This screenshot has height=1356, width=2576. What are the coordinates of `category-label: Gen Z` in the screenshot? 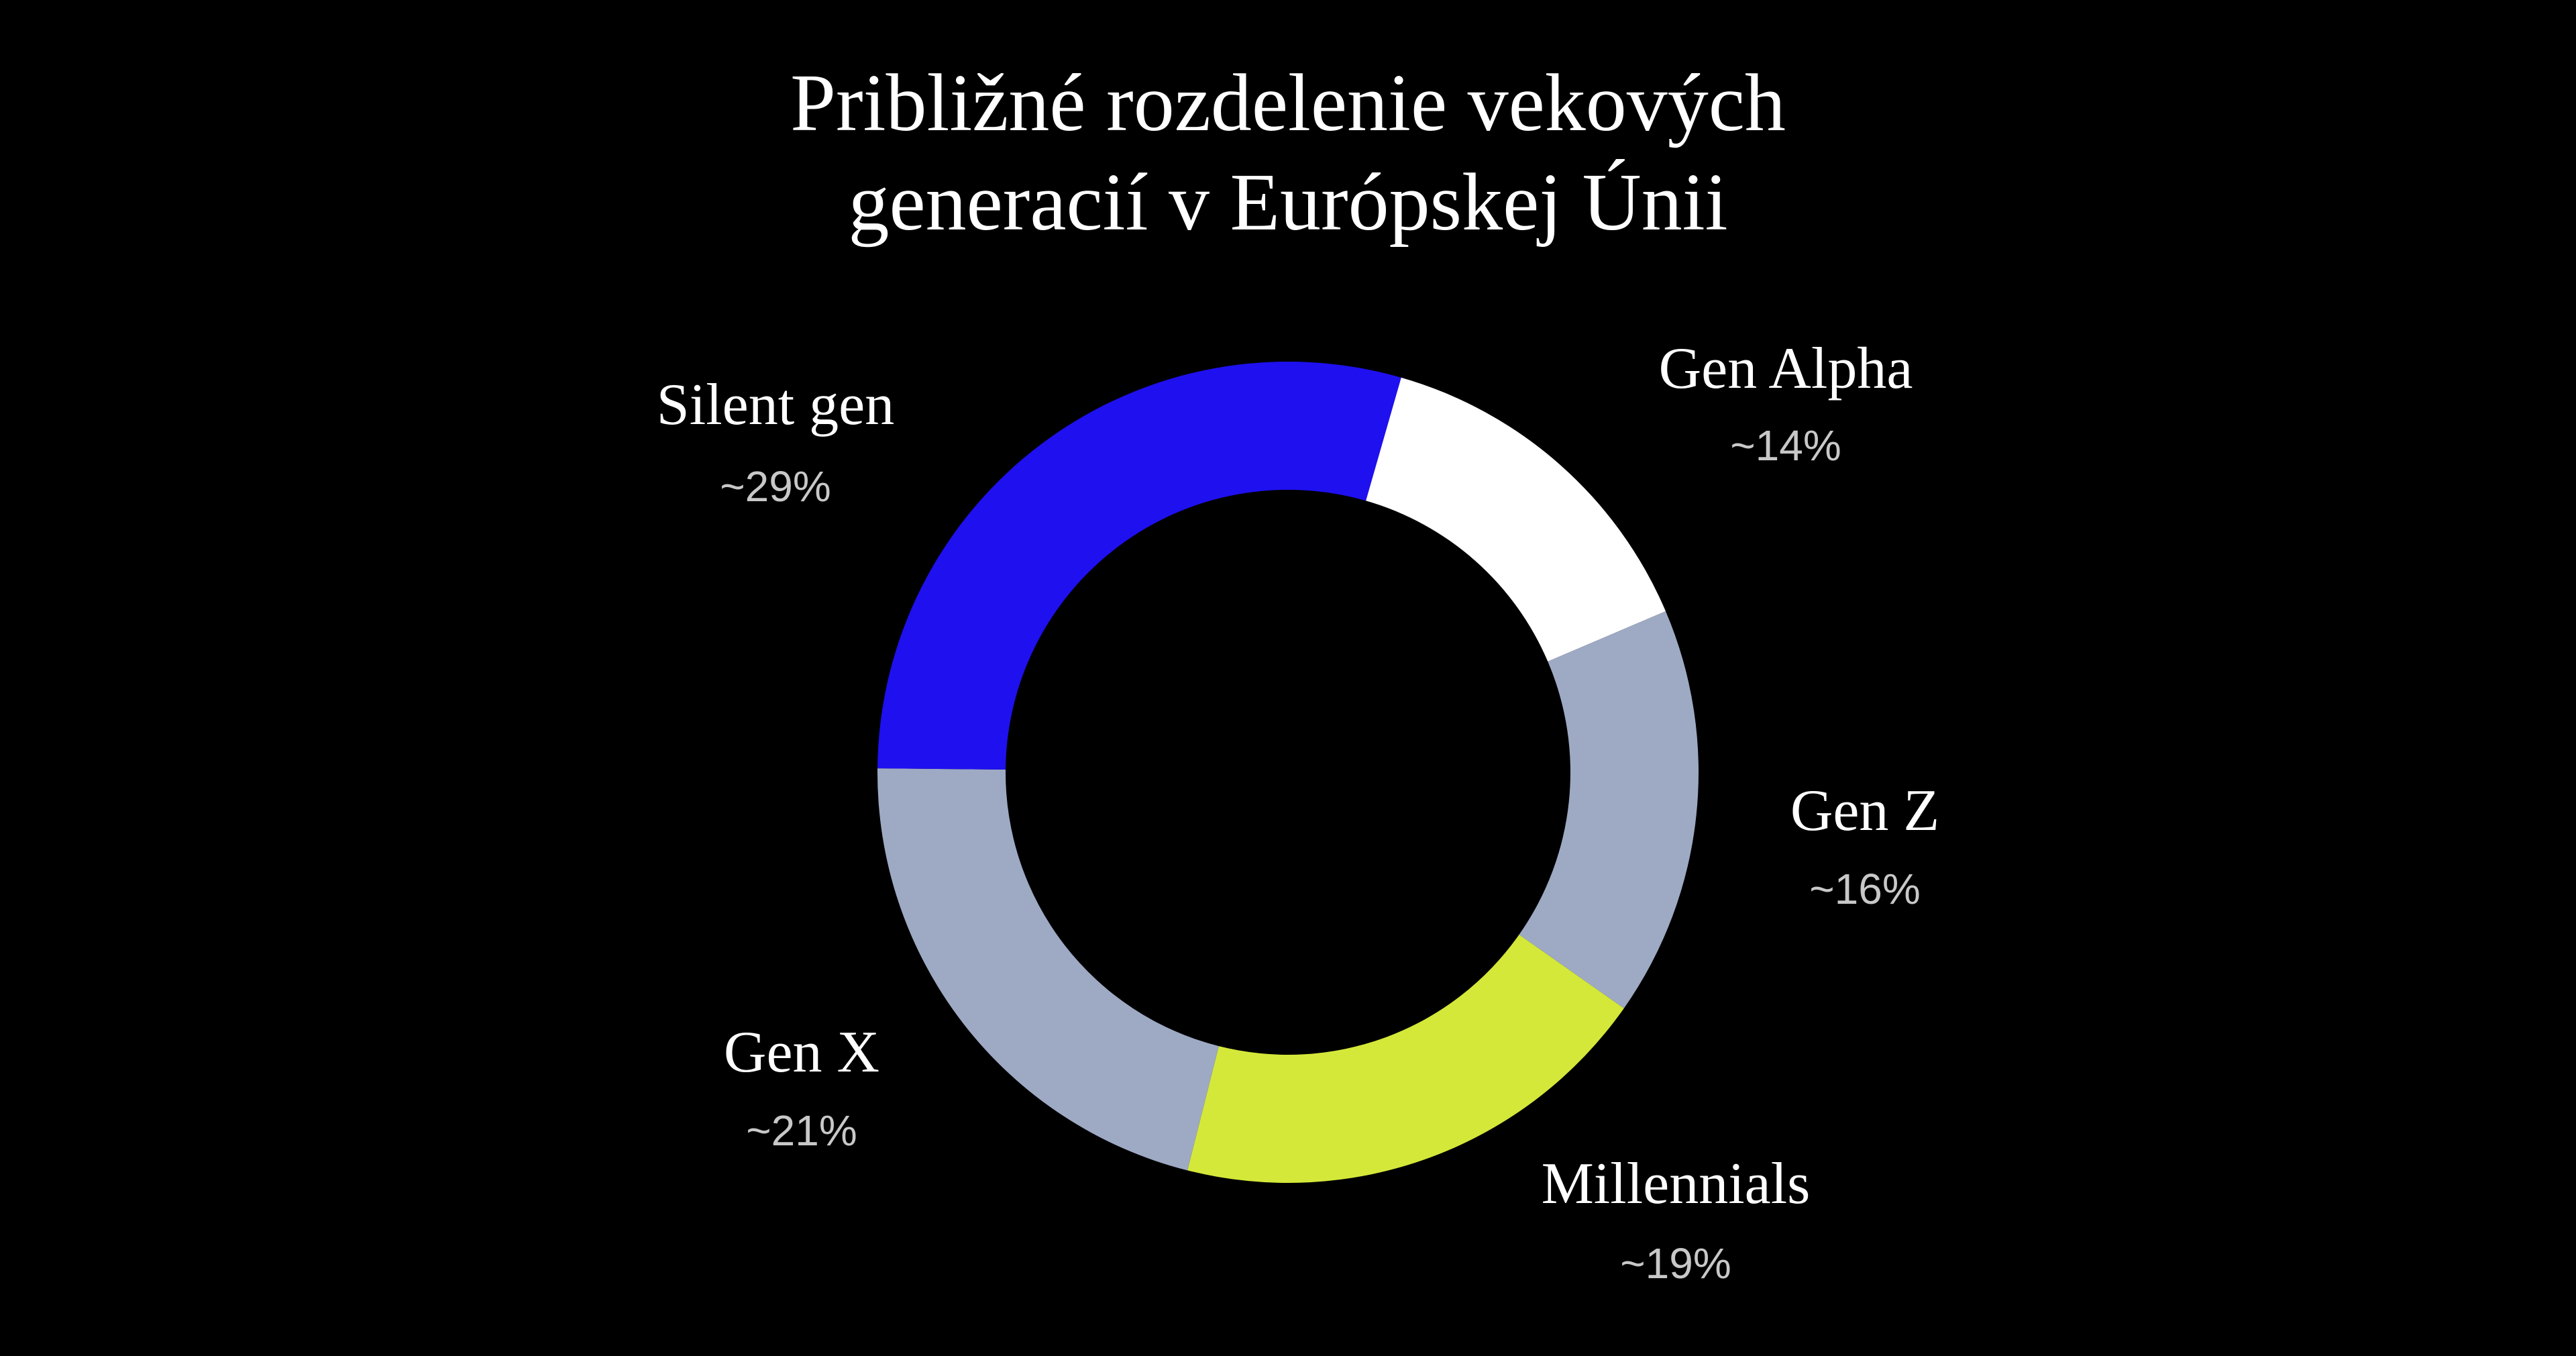 It's located at (1864, 810).